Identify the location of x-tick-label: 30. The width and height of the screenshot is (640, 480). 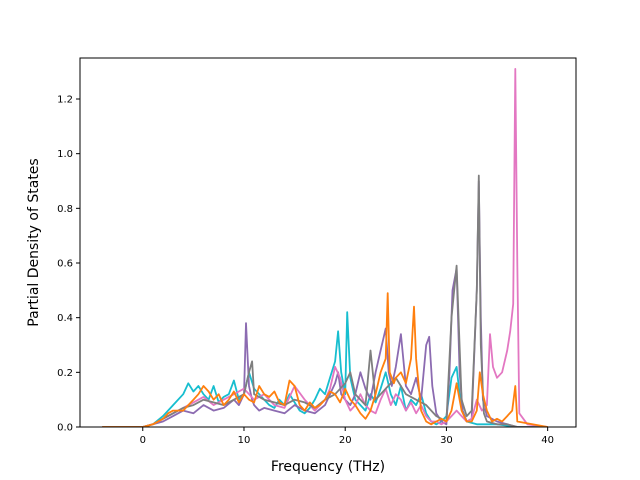
(446, 440).